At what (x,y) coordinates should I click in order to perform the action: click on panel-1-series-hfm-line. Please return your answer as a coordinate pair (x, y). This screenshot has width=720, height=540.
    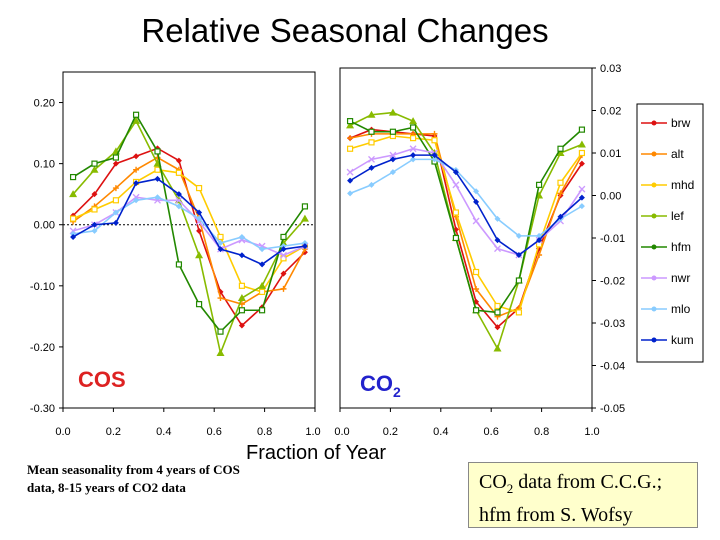
    Looking at the image, I should click on (189, 223).